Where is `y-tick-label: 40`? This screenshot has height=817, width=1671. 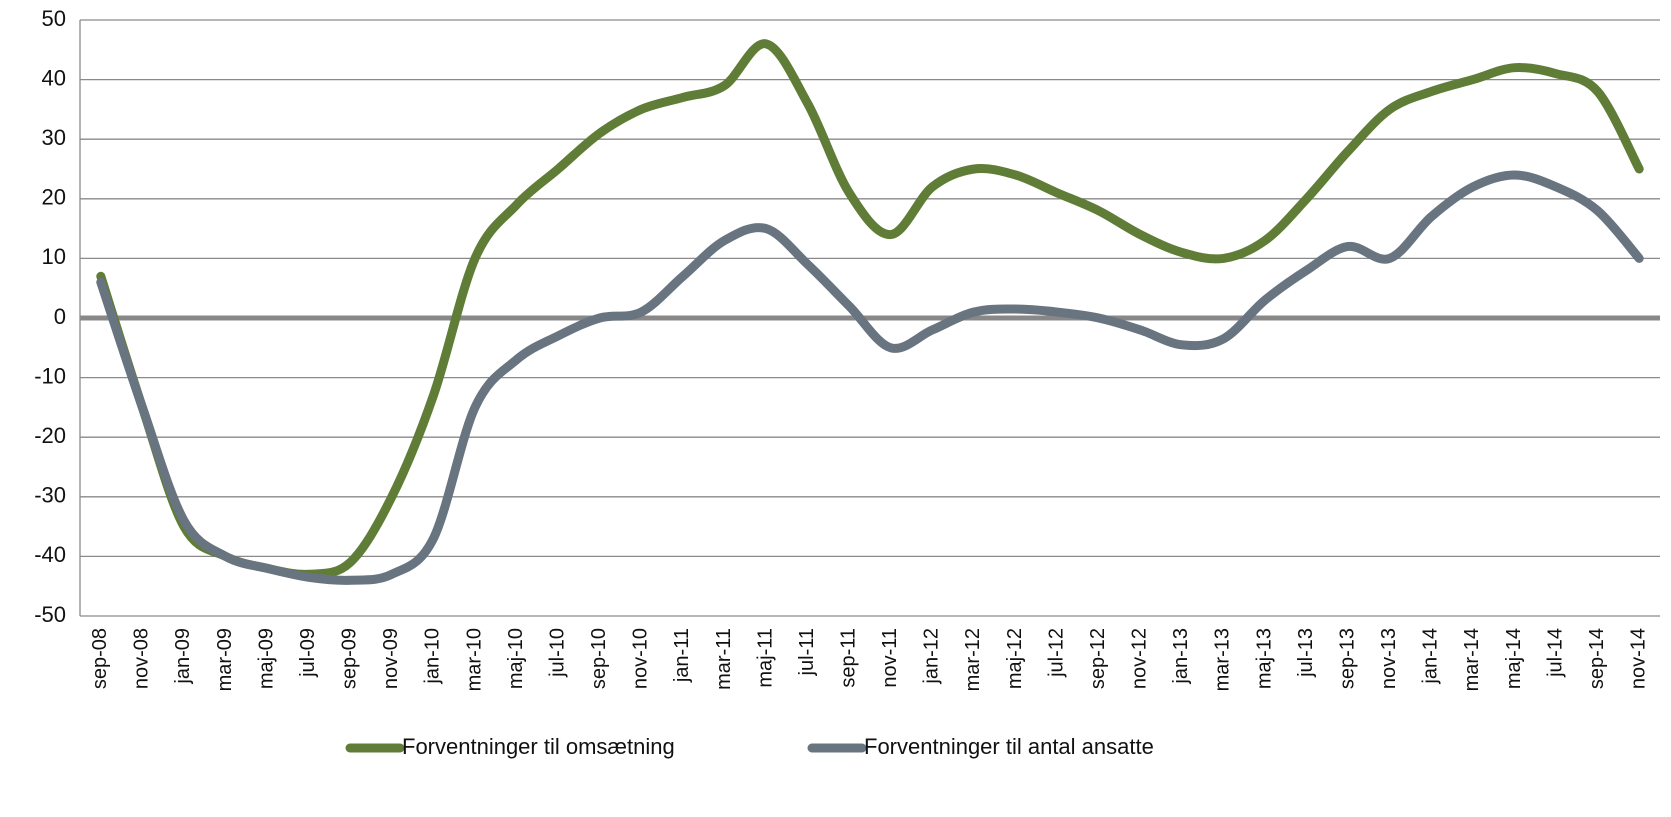 y-tick-label: 40 is located at coordinates (54, 77).